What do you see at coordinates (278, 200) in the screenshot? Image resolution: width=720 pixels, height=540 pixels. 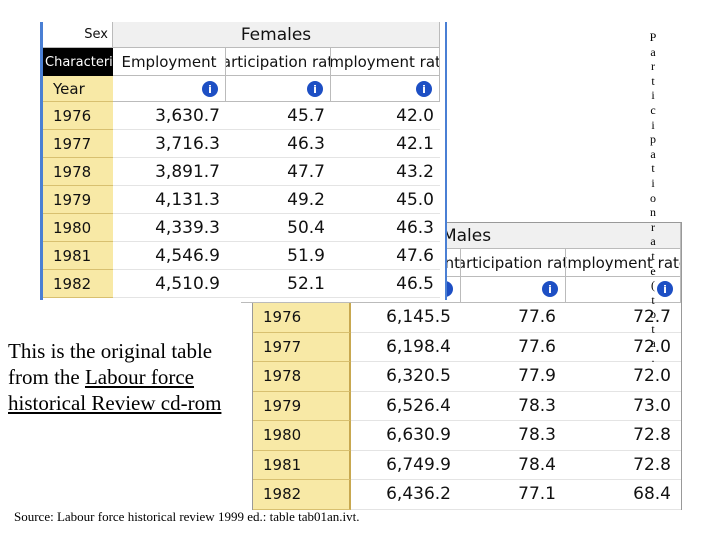 I see `value-cell: 49.2` at bounding box center [278, 200].